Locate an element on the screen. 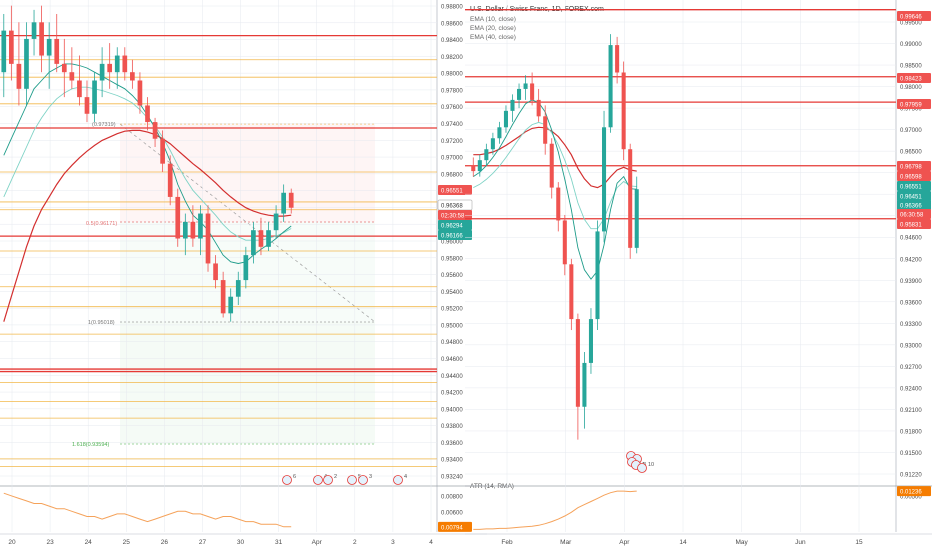  price-badge-text: 0.97959 is located at coordinates (911, 106).